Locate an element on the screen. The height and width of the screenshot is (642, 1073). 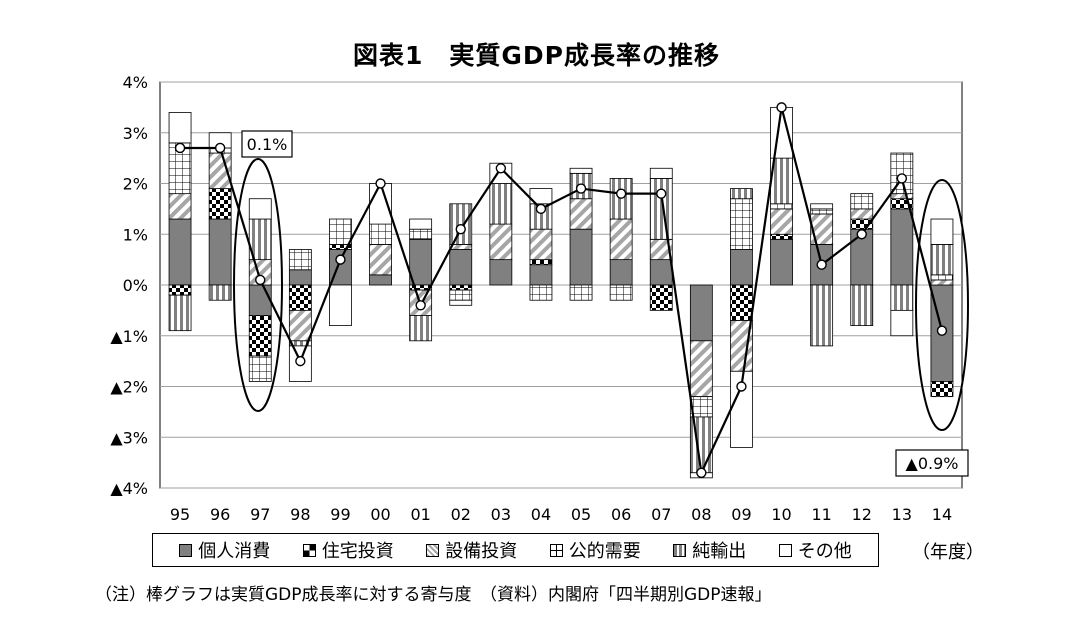
legend-label: 住宅投資 is located at coordinates (357, 551).